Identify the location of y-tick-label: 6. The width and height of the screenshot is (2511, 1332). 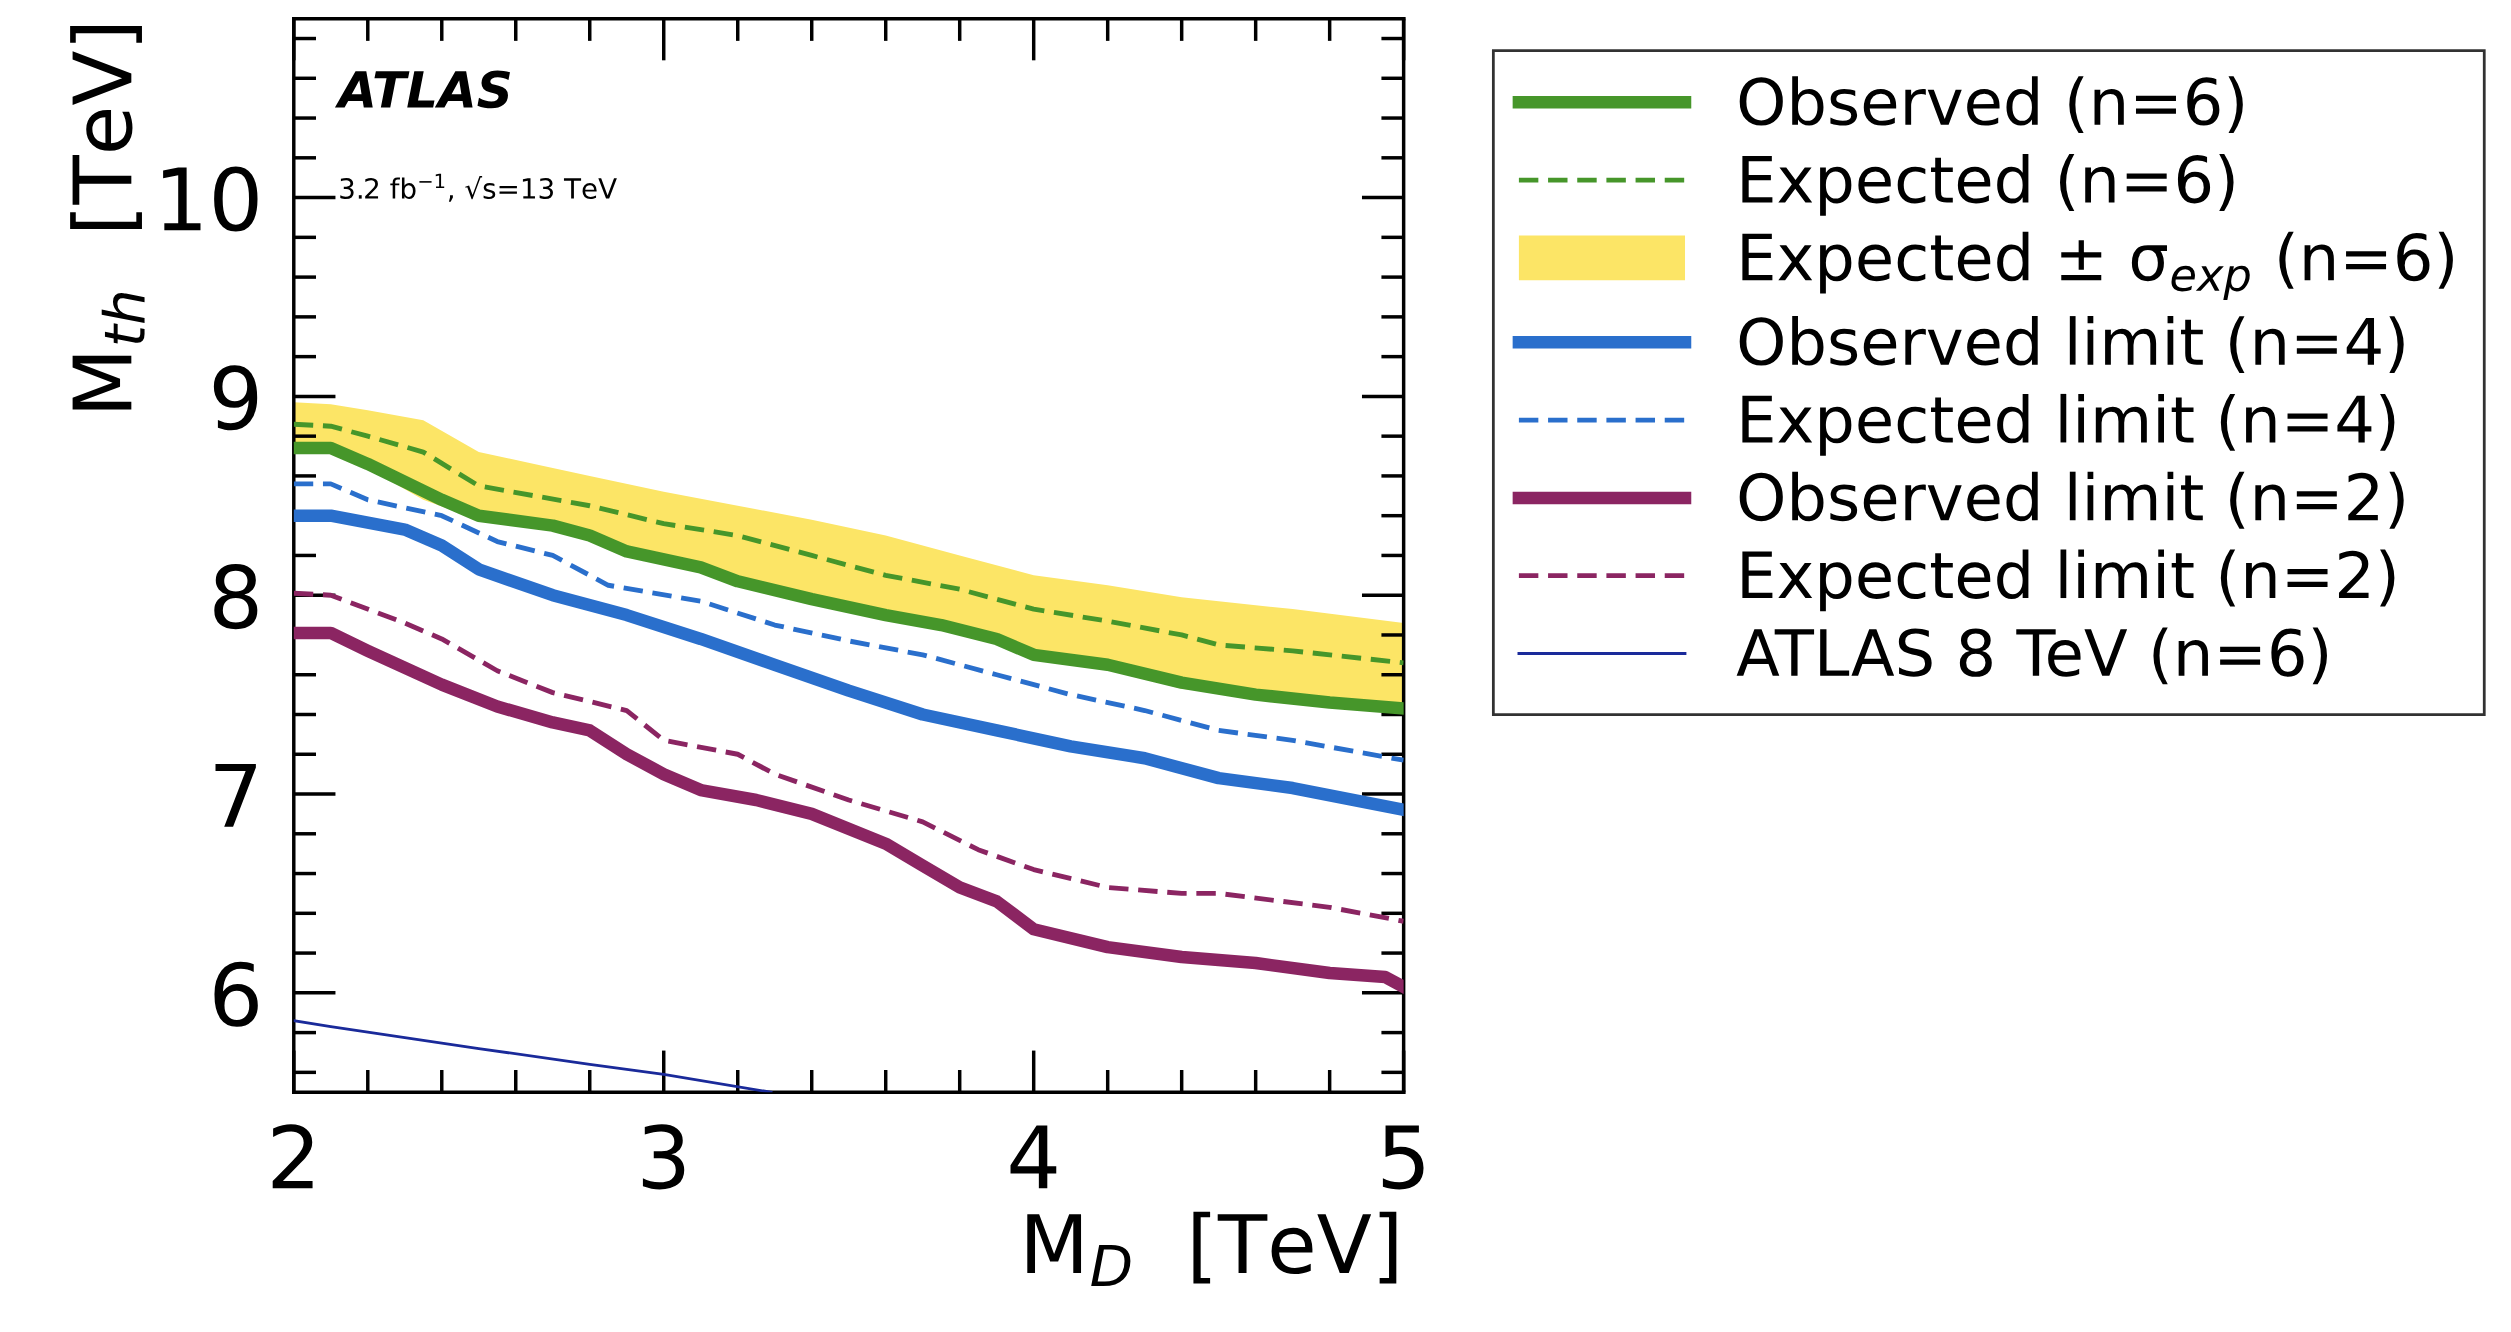
(236, 994).